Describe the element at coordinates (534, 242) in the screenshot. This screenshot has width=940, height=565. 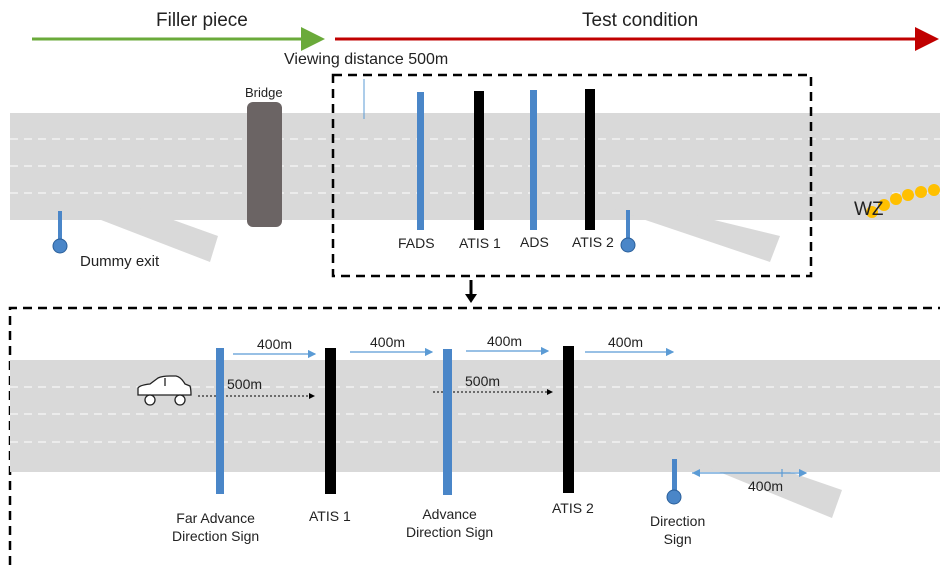
I see `ads-top-label: ADS` at that location.